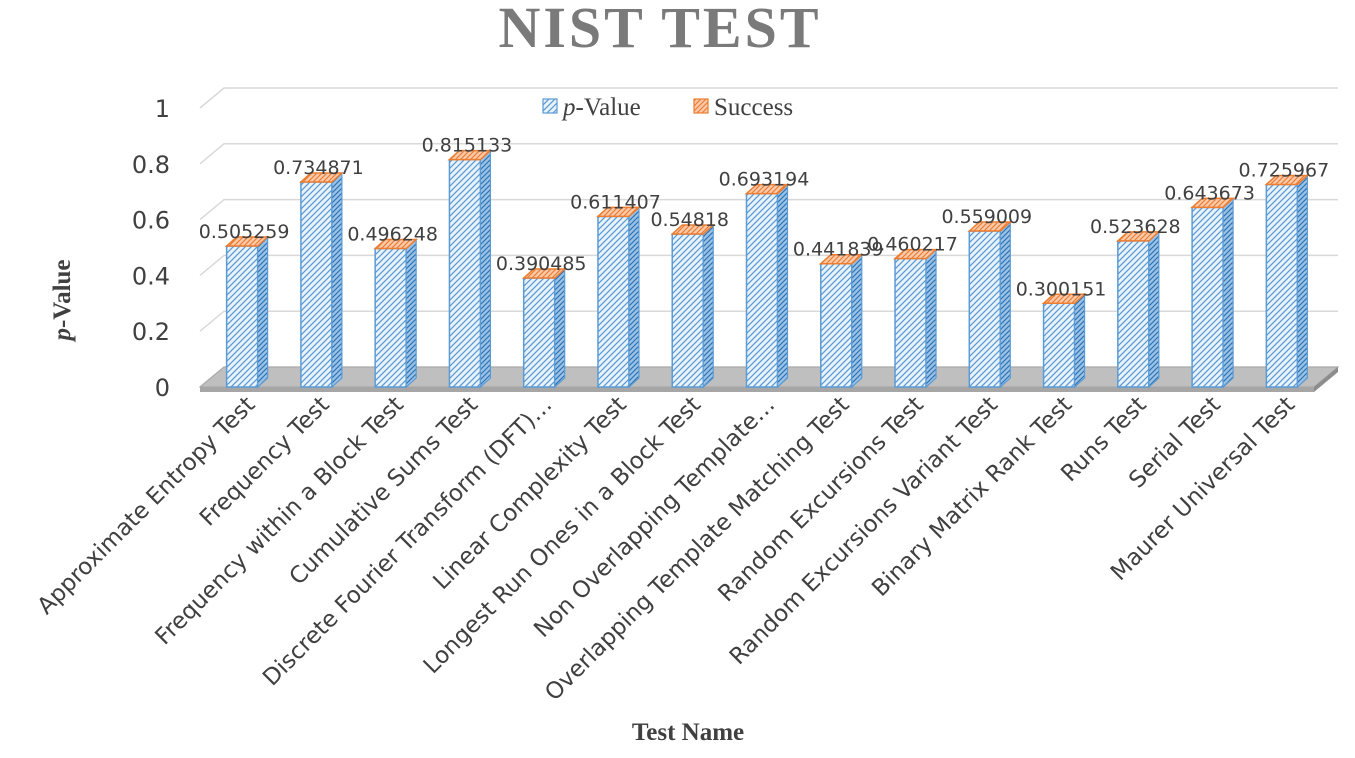 Image resolution: width=1355 pixels, height=758 pixels. What do you see at coordinates (151, 165) in the screenshot?
I see `y-tick-label: 0.8` at bounding box center [151, 165].